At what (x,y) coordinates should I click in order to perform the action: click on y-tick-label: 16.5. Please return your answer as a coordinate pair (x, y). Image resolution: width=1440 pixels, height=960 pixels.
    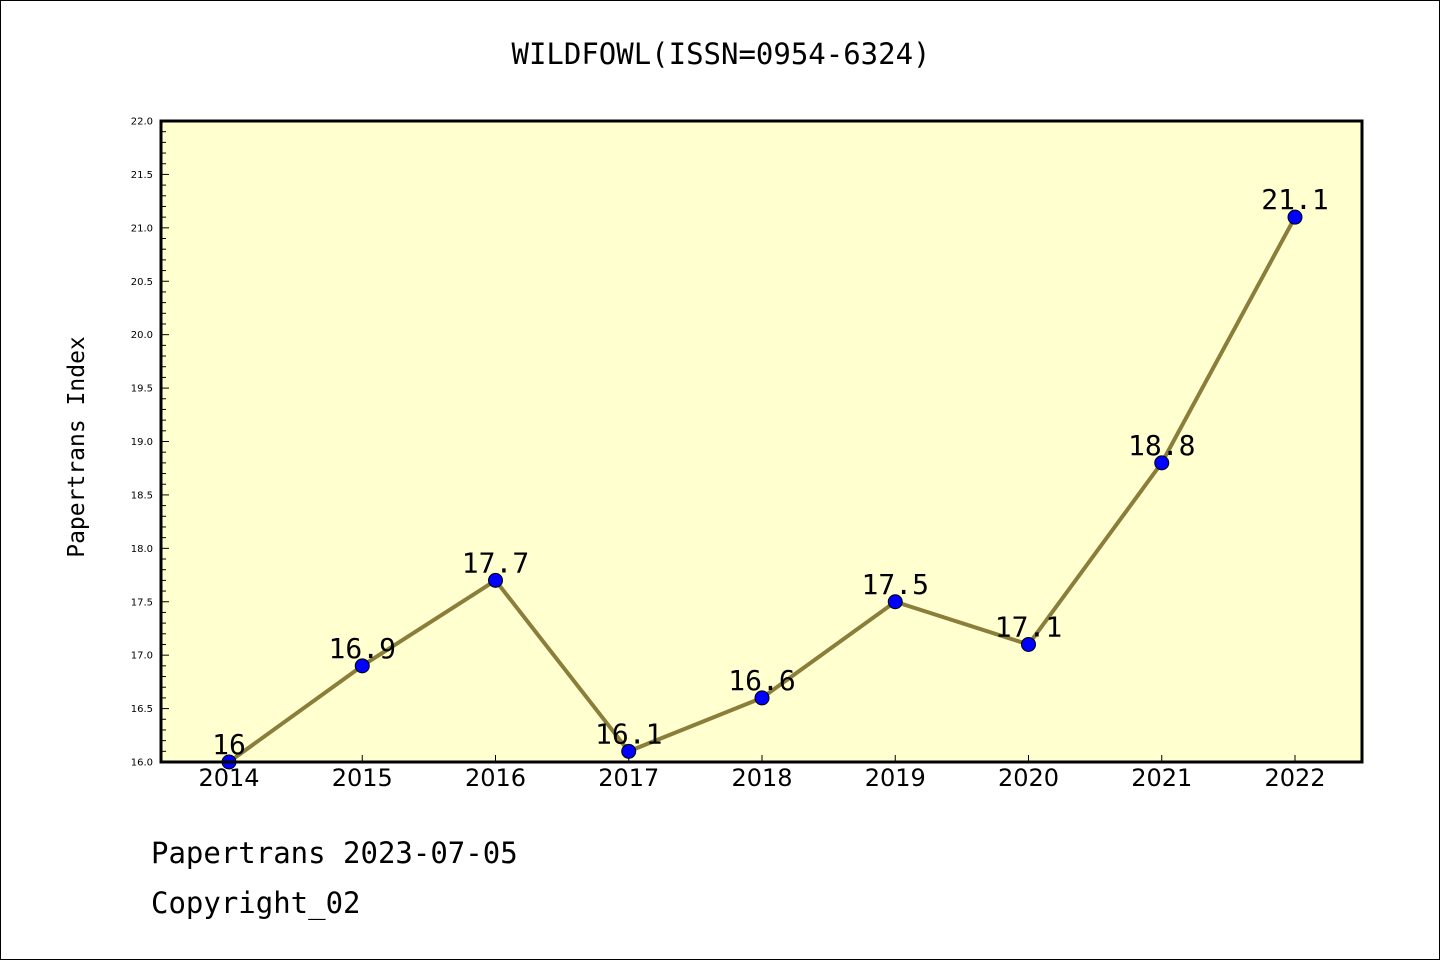
    Looking at the image, I should click on (142, 709).